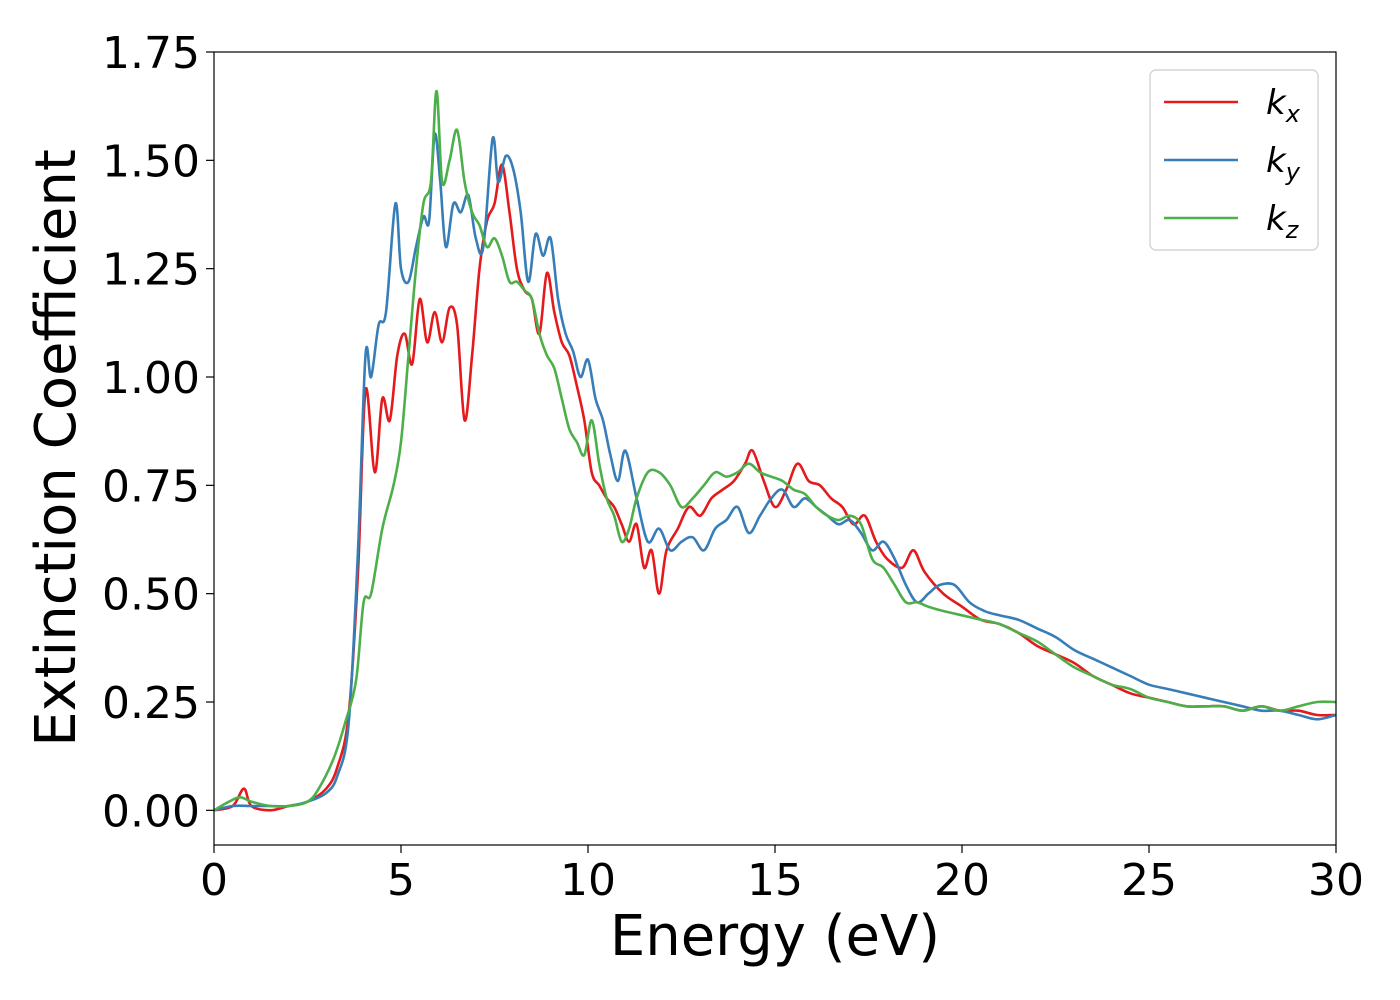 Image resolution: width=1400 pixels, height=1000 pixels. What do you see at coordinates (151, 703) in the screenshot?
I see `y-tick-label: 0.25` at bounding box center [151, 703].